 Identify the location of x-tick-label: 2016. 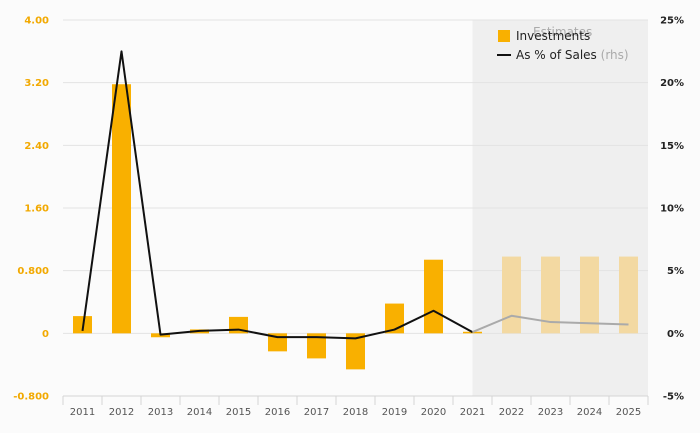
(277, 412).